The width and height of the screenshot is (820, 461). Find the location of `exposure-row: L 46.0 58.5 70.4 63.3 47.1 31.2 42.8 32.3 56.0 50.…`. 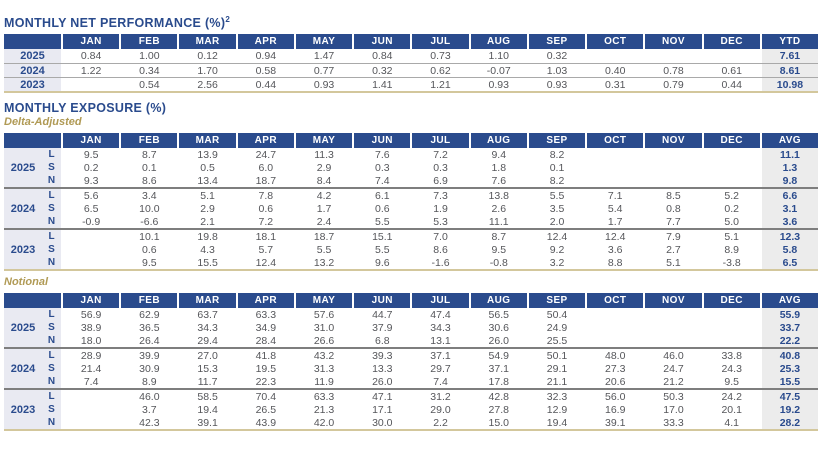

exposure-row: L 46.0 58.5 70.4 63.3 47.1 31.2 42.8 32.3 56.0 50.… is located at coordinates (430, 397).